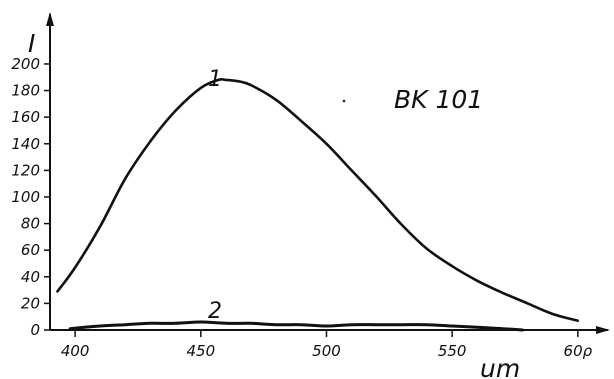 The image size is (614, 379). What do you see at coordinates (326, 351) in the screenshot?
I see `x-tick-label: 500` at bounding box center [326, 351].